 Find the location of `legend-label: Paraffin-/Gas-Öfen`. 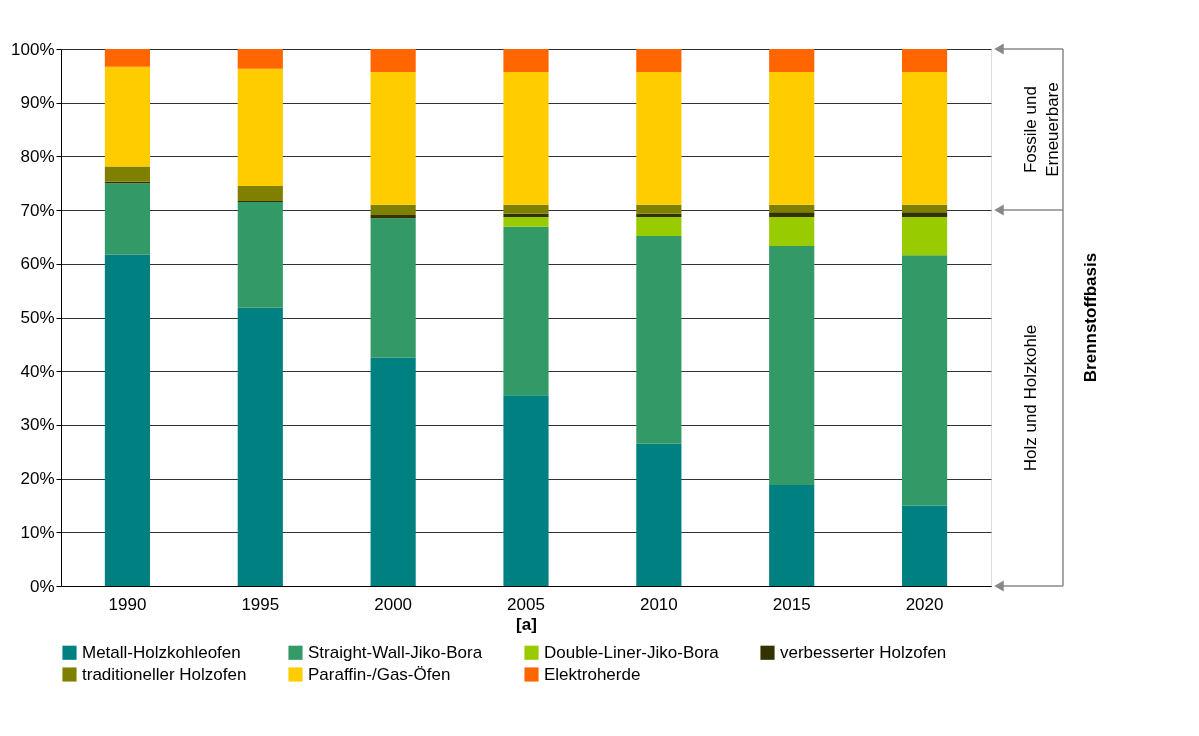

legend-label: Paraffin-/Gas-Öfen is located at coordinates (379, 674).